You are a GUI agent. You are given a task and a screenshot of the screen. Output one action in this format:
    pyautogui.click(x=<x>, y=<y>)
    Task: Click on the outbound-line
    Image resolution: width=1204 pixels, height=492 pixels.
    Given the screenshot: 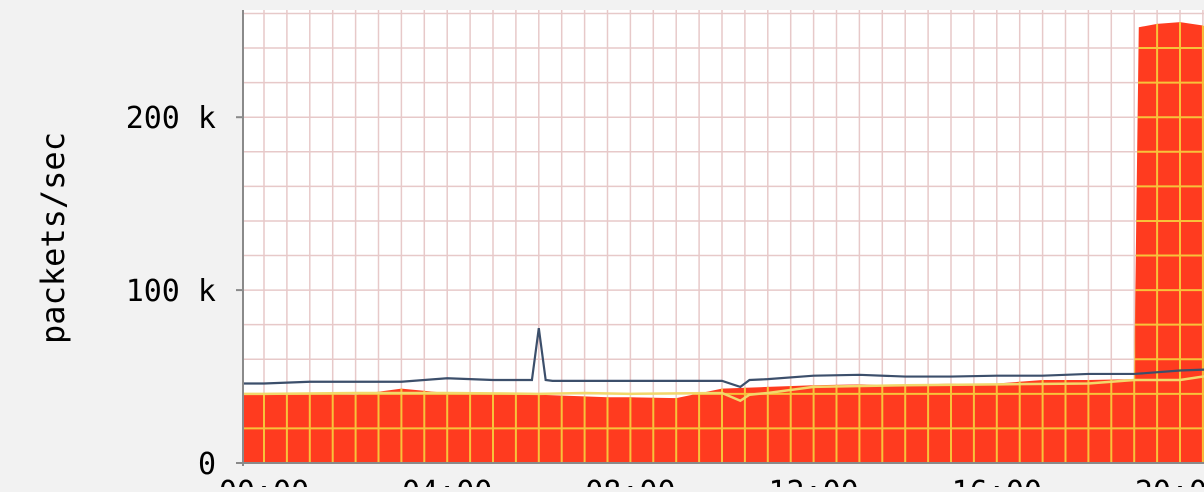 What is the action you would take?
    pyautogui.click(x=723, y=358)
    